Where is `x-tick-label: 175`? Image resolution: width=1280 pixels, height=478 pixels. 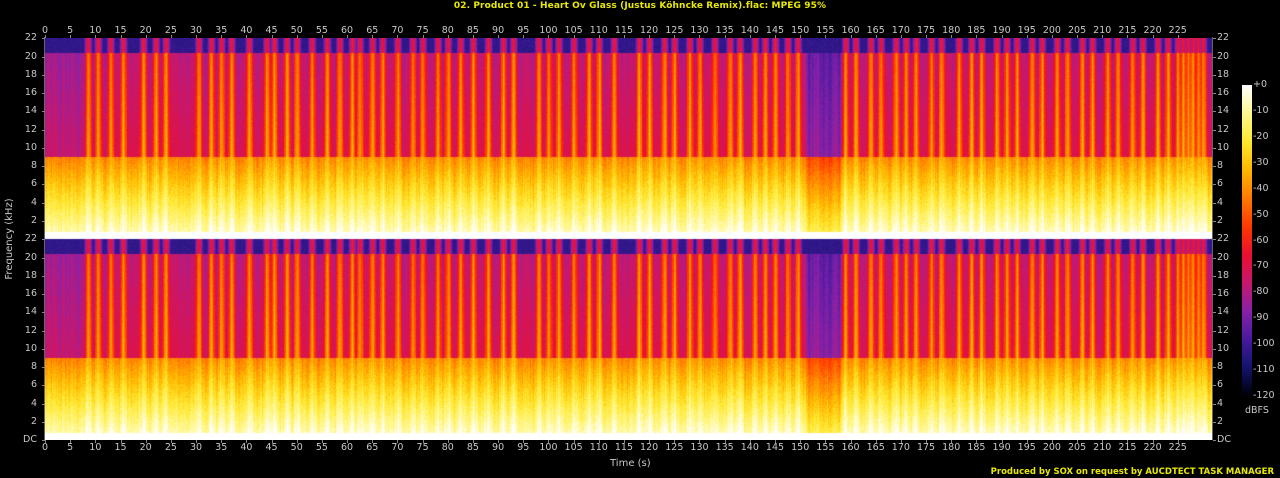 x-tick-label: 175 is located at coordinates (926, 447).